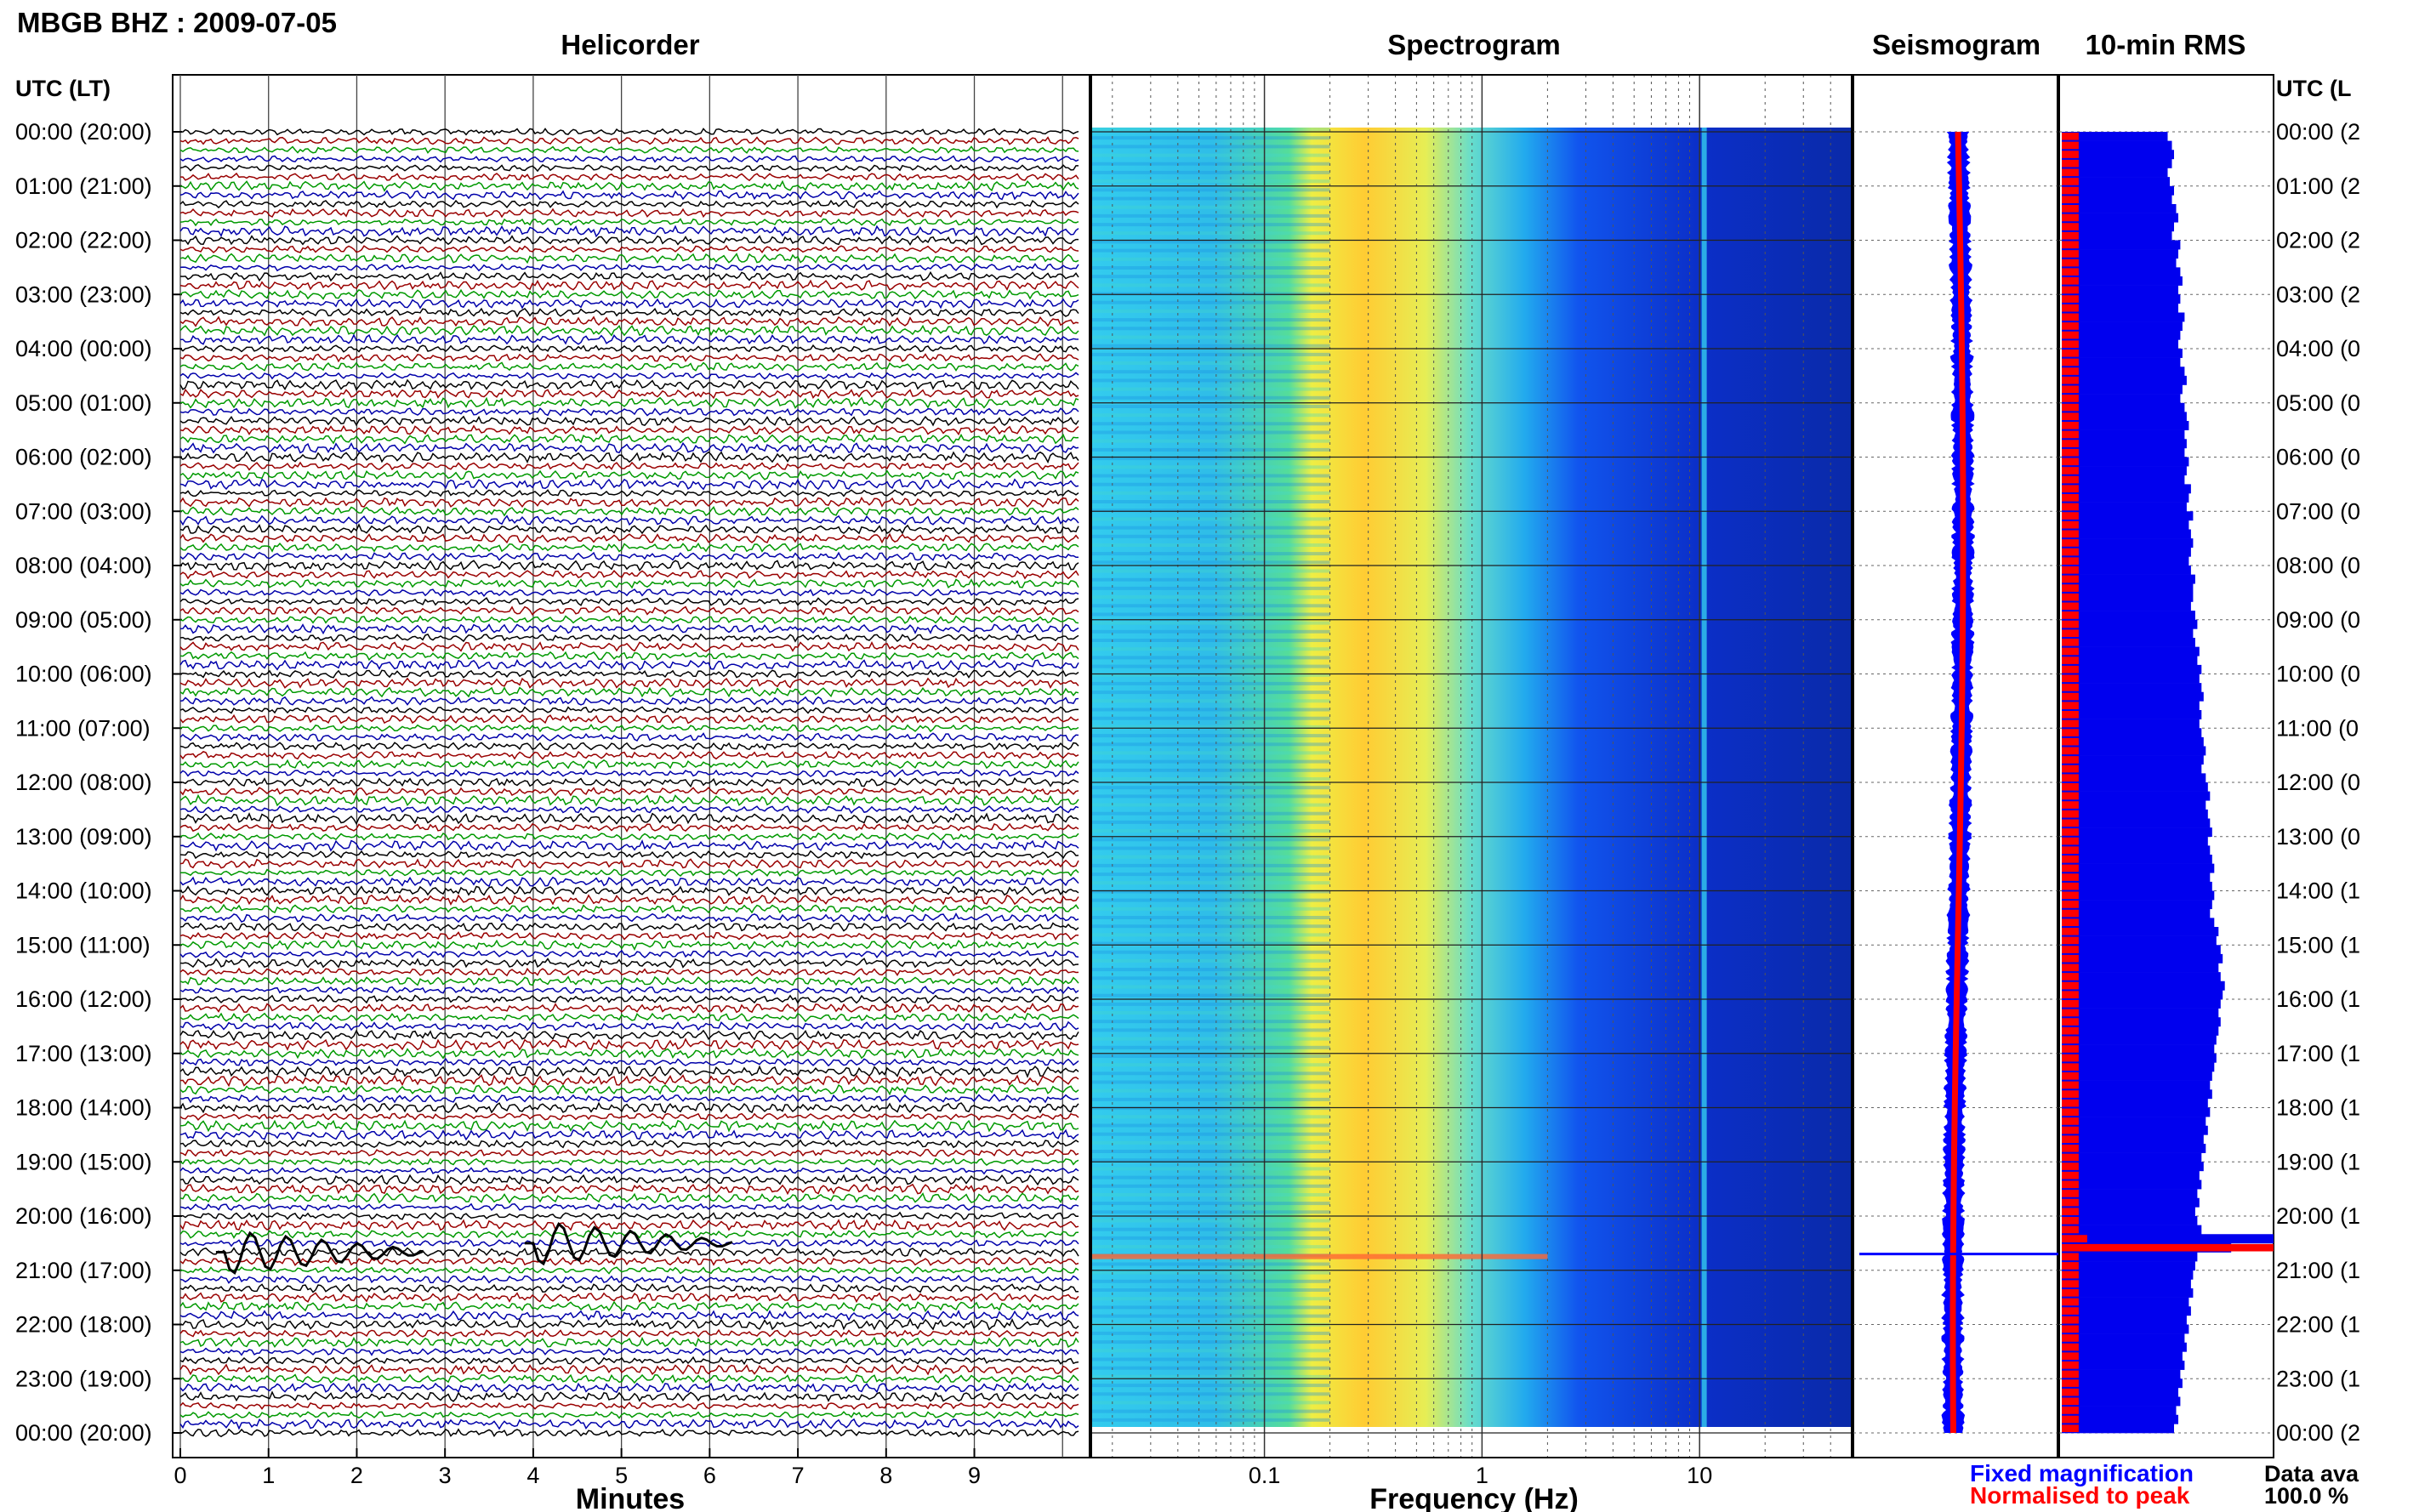  I want to click on hour-label-right: 13:00 (0, so click(2318, 837).